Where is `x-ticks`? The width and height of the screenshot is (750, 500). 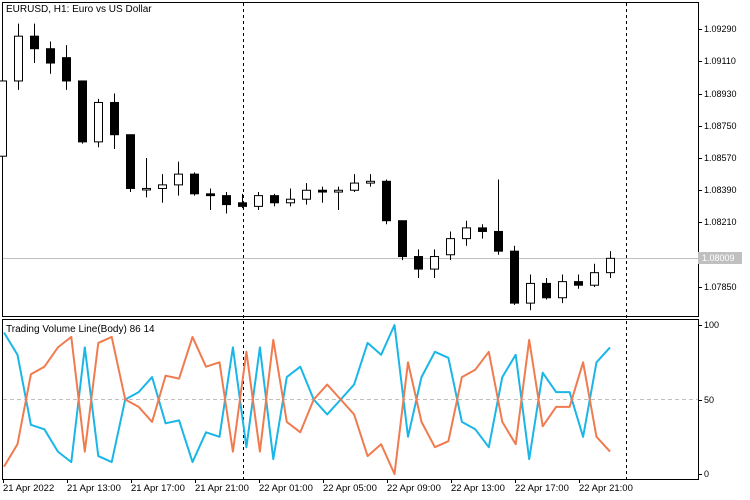
x-ticks is located at coordinates (291, 481).